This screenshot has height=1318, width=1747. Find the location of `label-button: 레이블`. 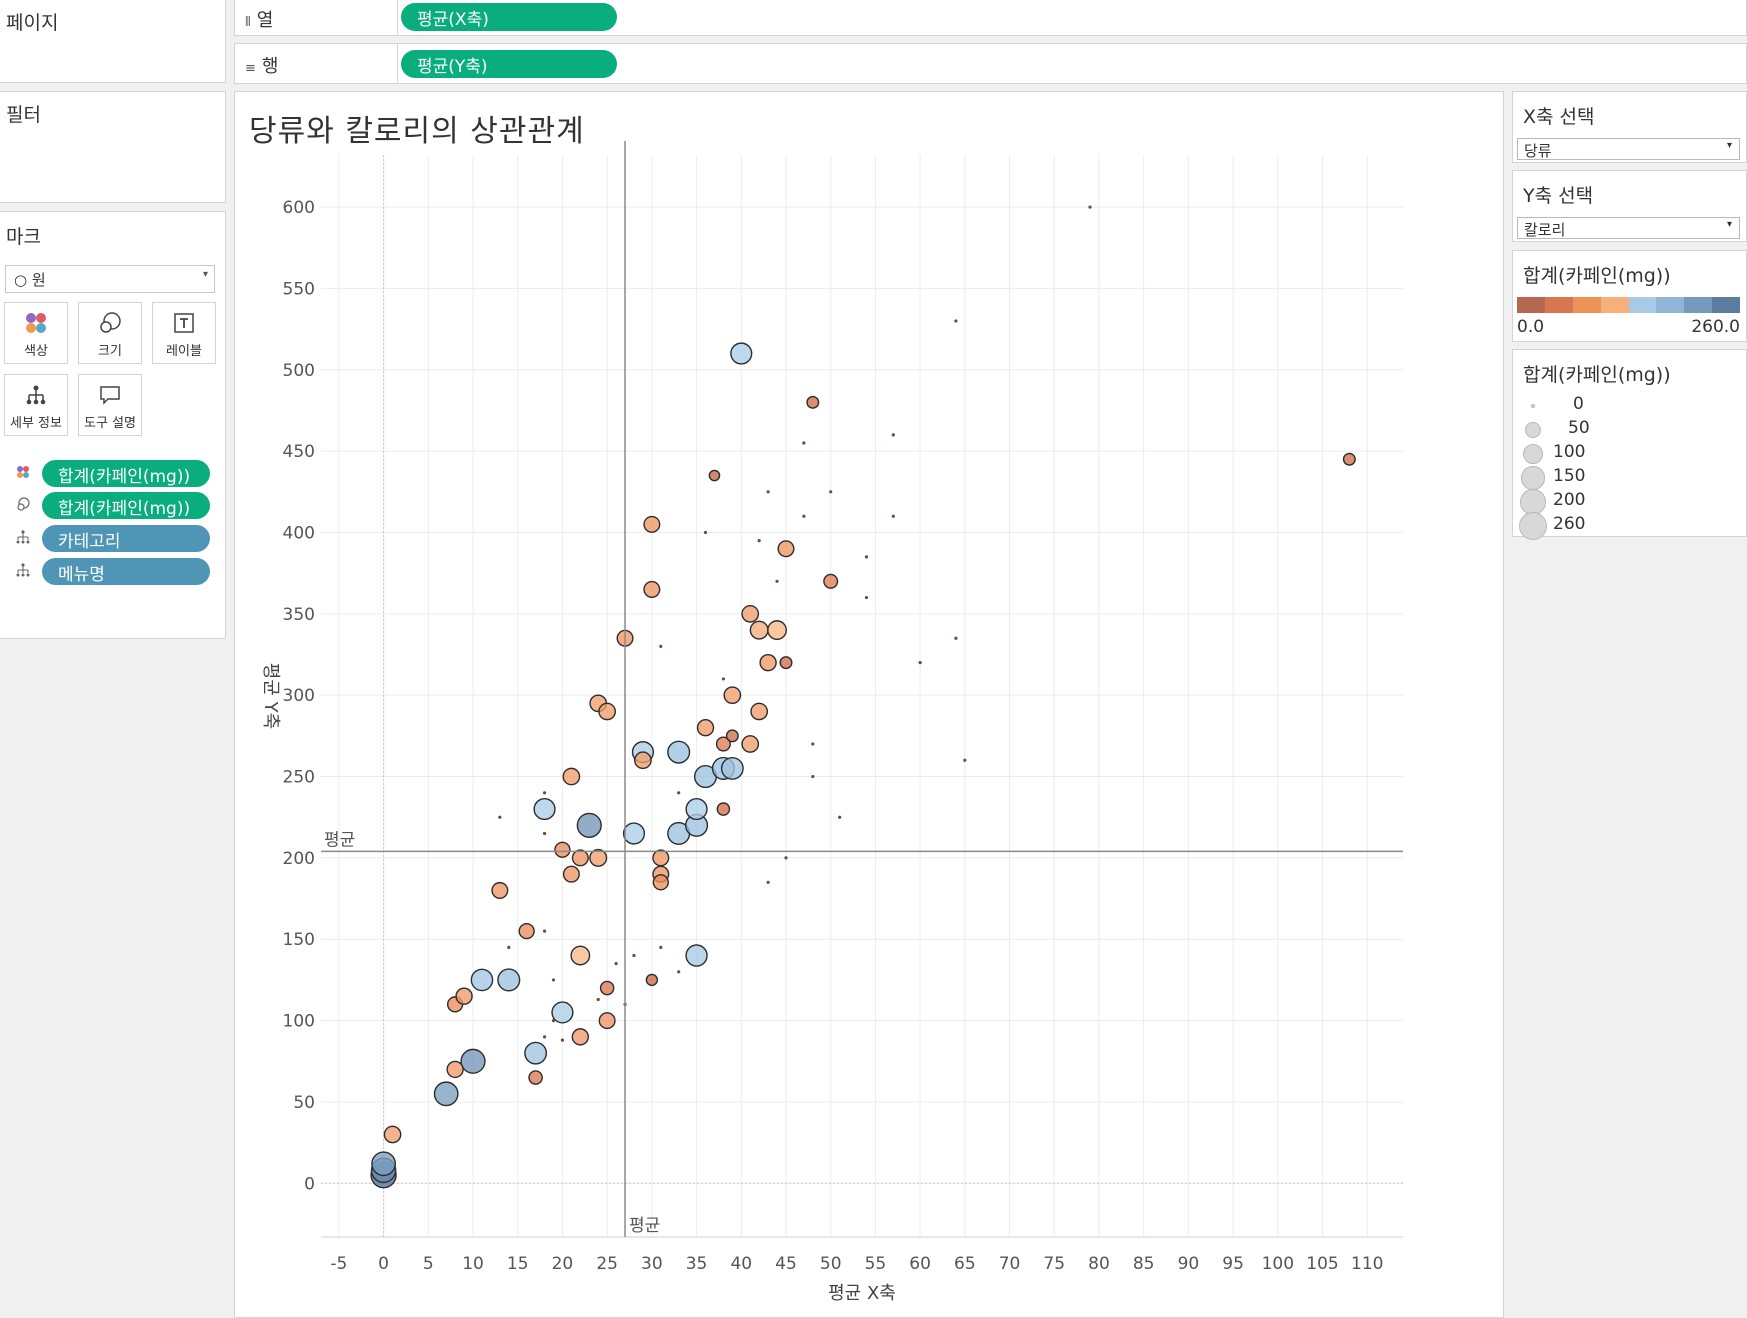

label-button: 레이블 is located at coordinates (184, 333).